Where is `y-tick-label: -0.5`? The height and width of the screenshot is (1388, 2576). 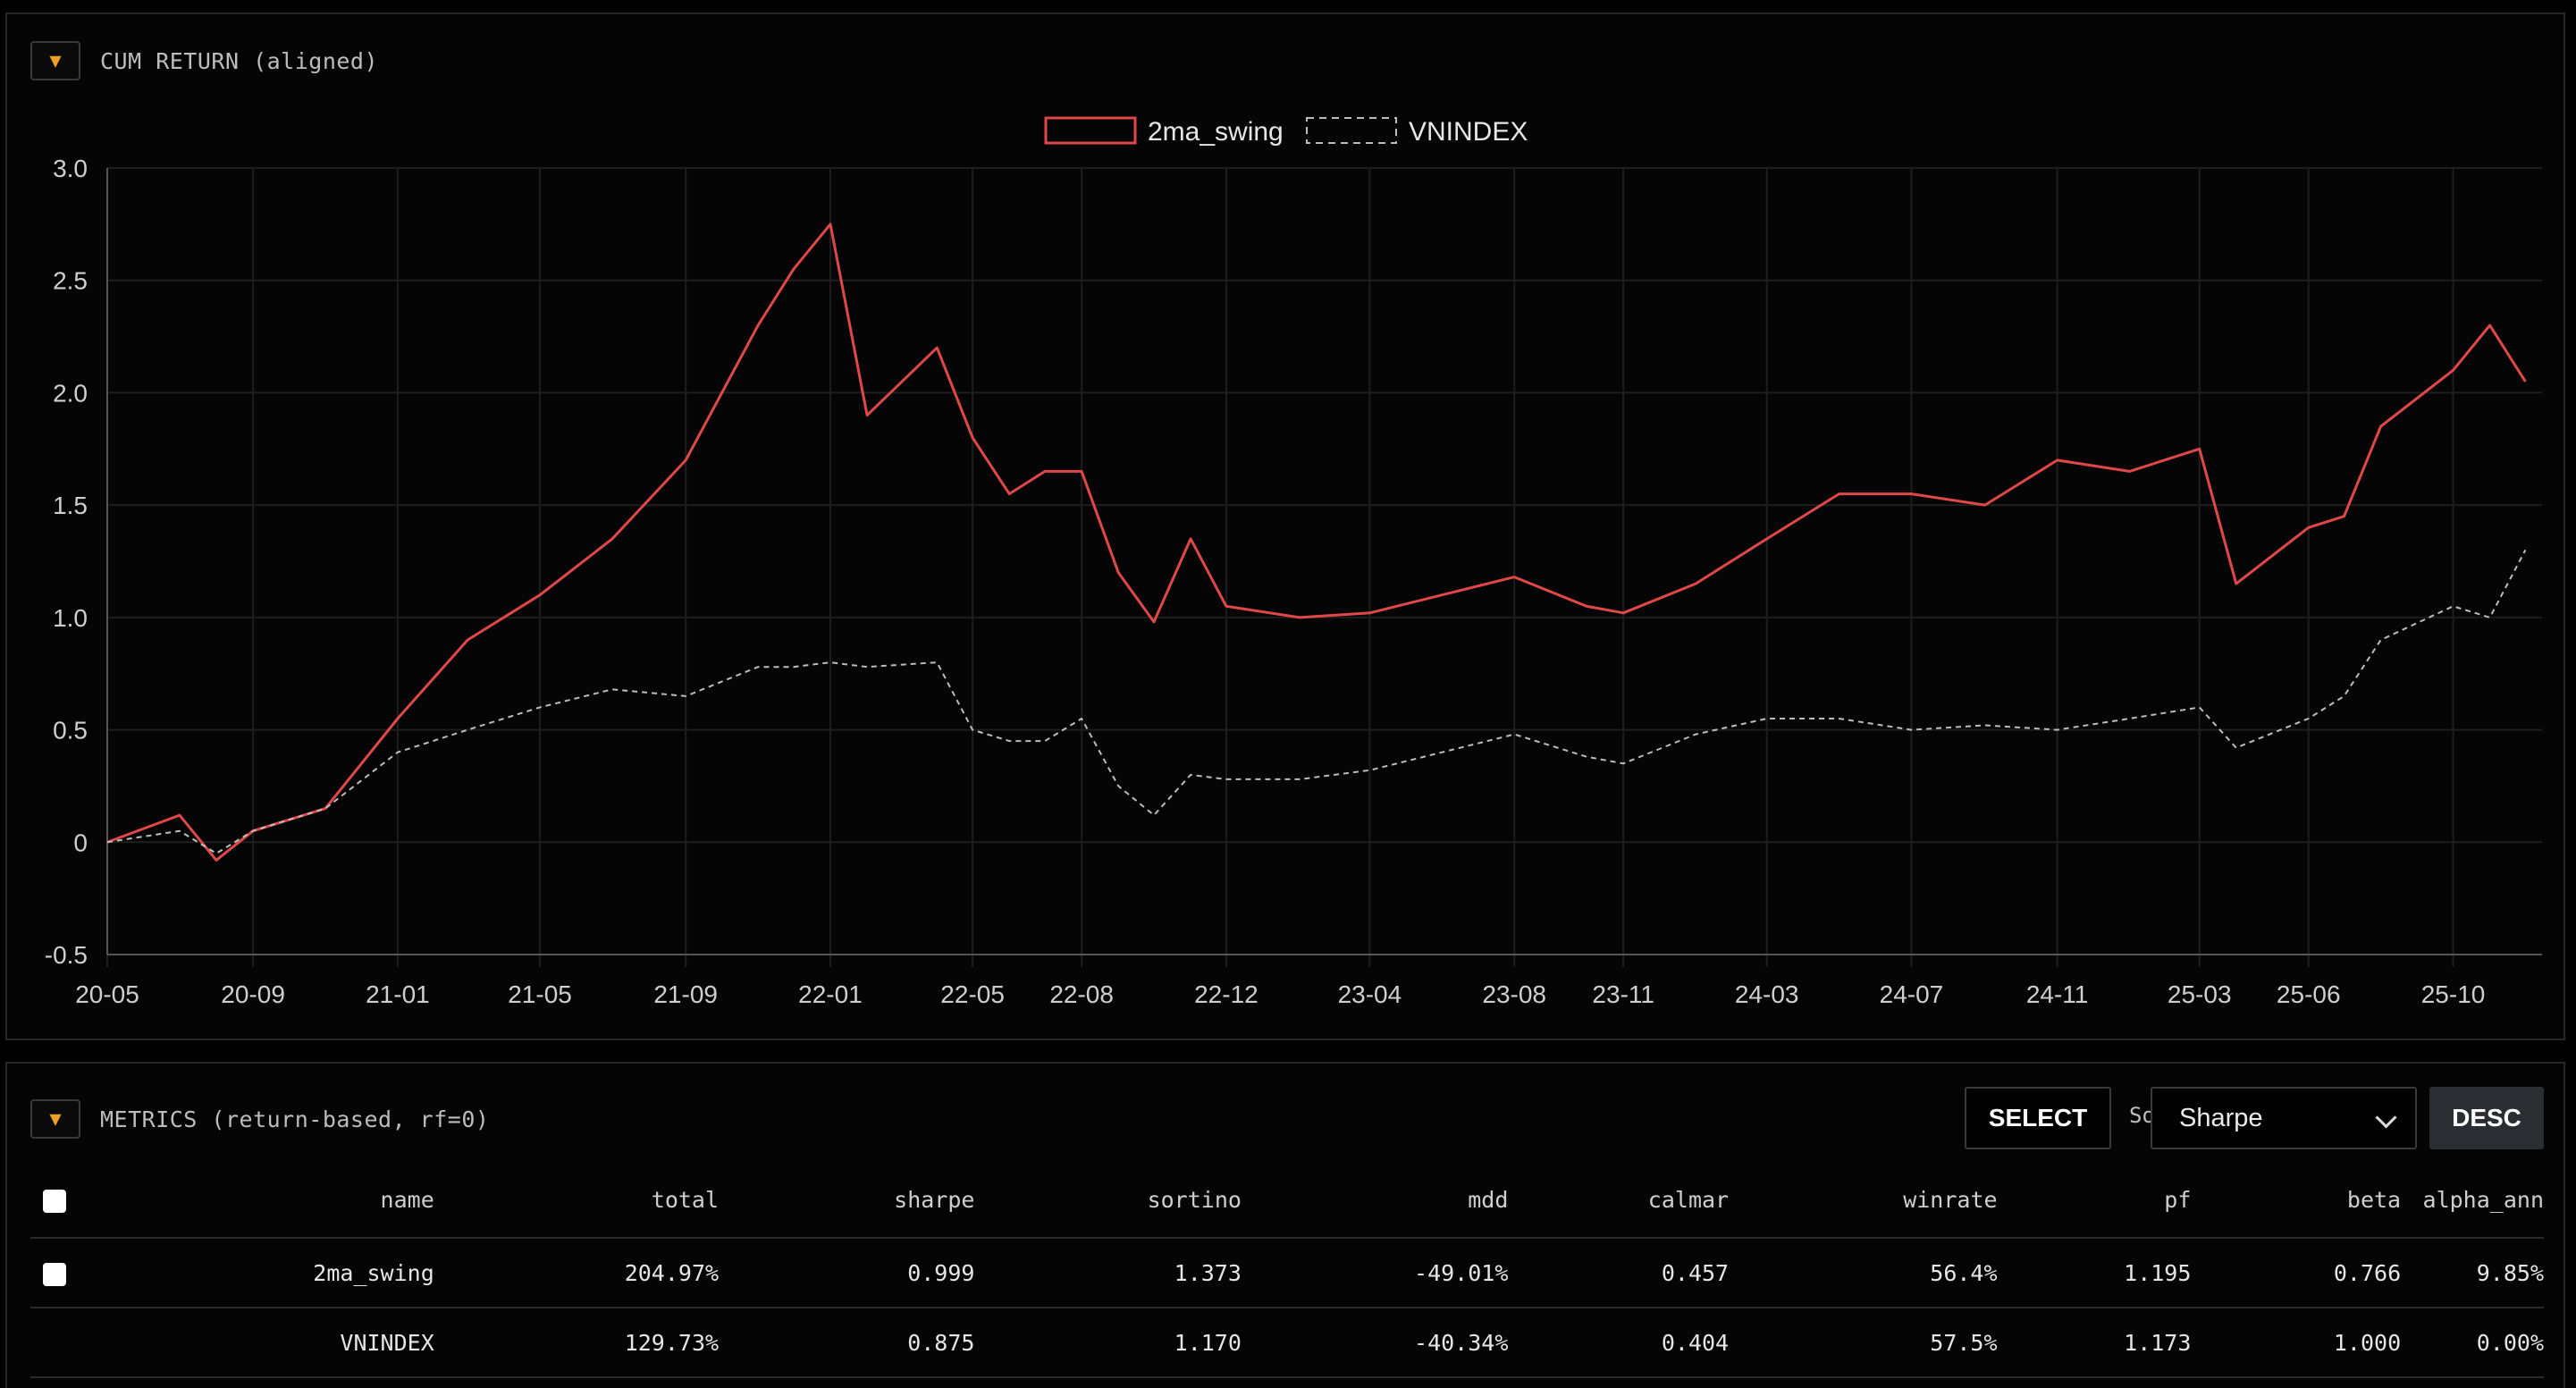 y-tick-label: -0.5 is located at coordinates (67, 955).